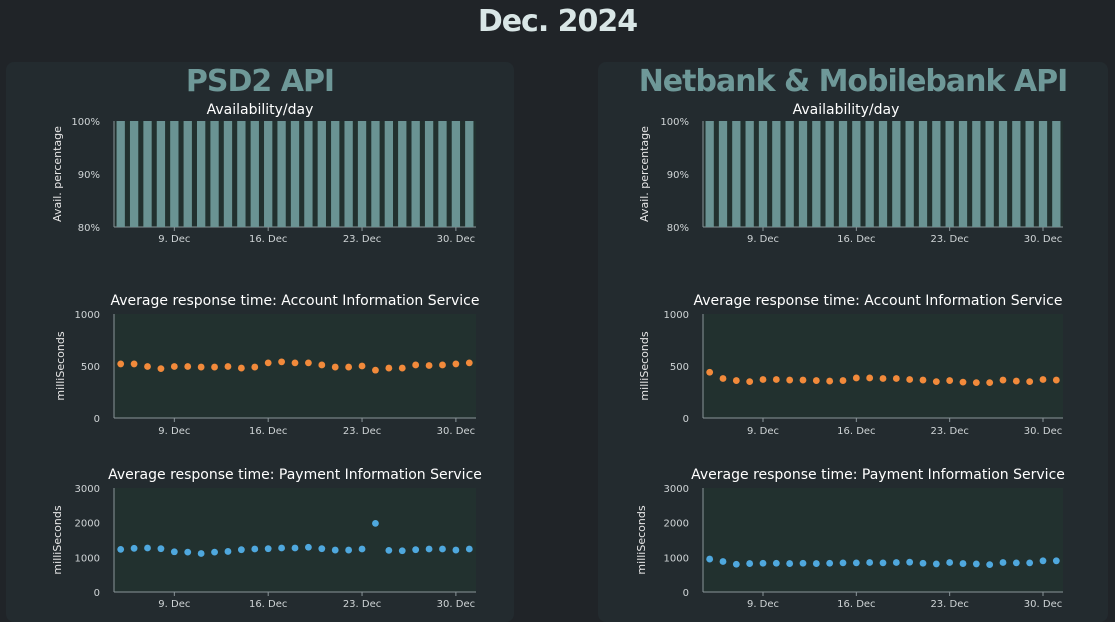 The image size is (1115, 622). Describe the element at coordinates (97, 593) in the screenshot. I see `y-tick-label: 0` at that location.